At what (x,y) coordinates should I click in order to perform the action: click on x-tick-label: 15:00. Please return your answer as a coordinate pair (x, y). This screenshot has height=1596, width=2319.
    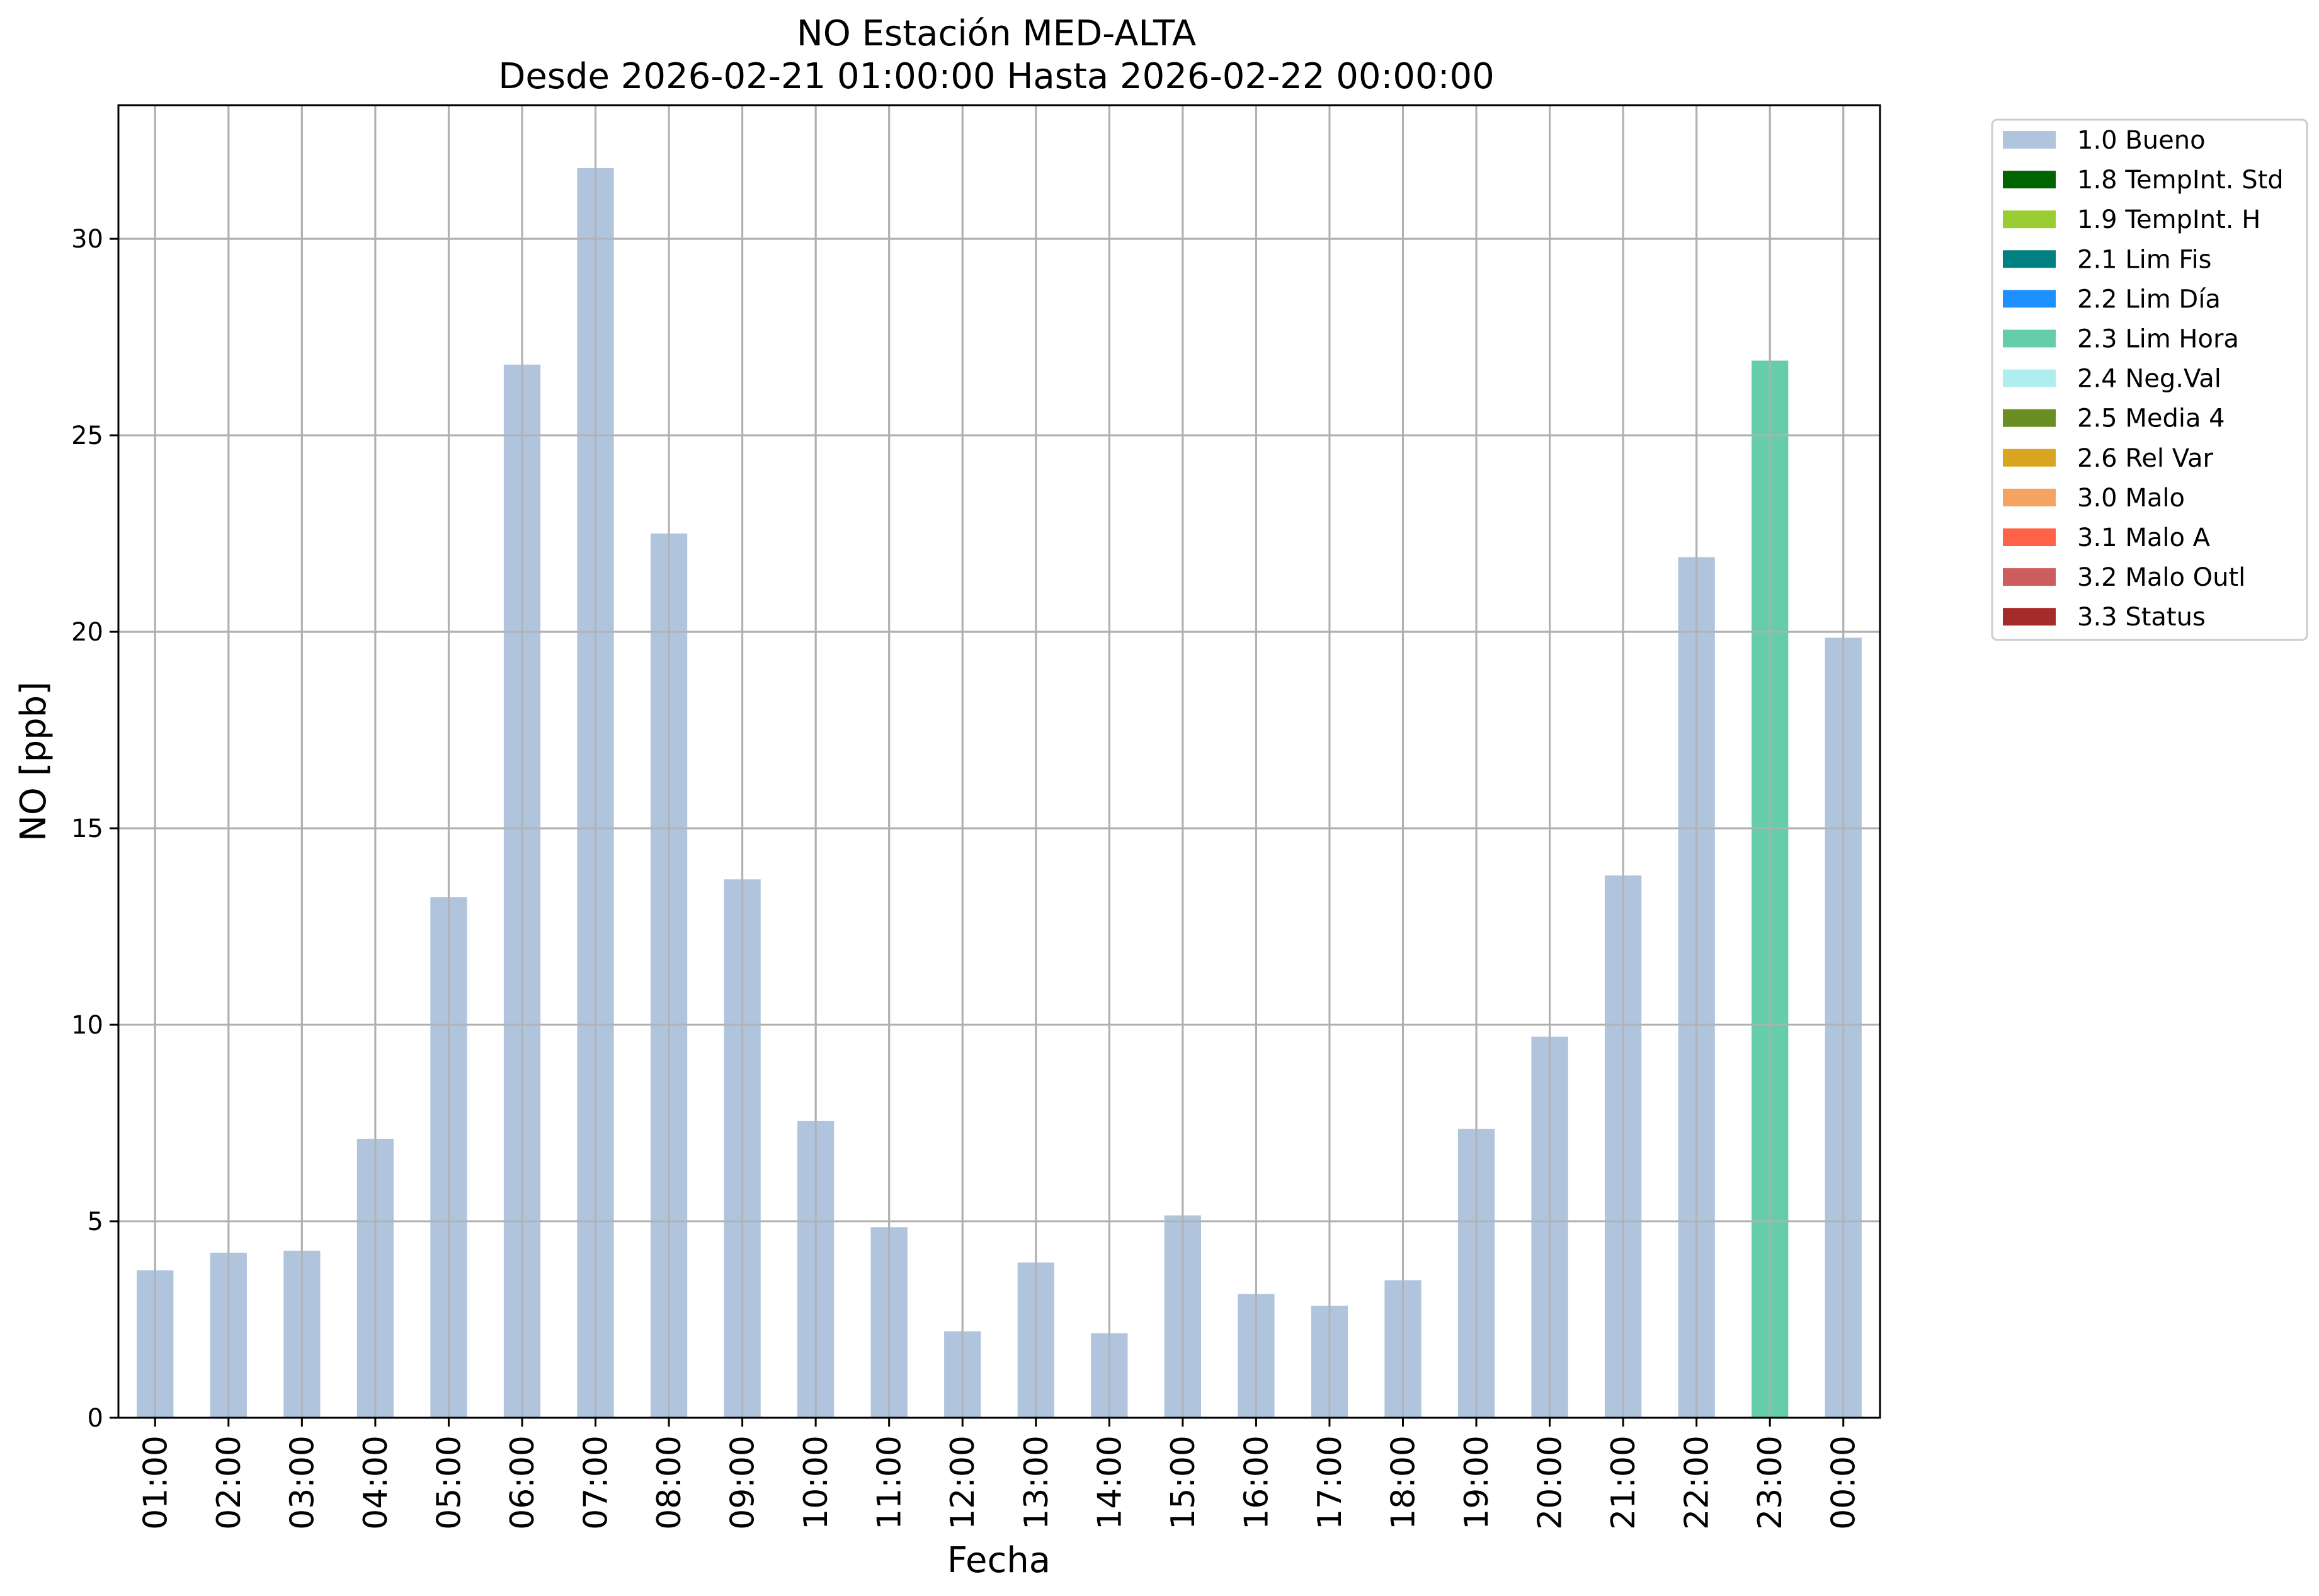
    Looking at the image, I should click on (1183, 1482).